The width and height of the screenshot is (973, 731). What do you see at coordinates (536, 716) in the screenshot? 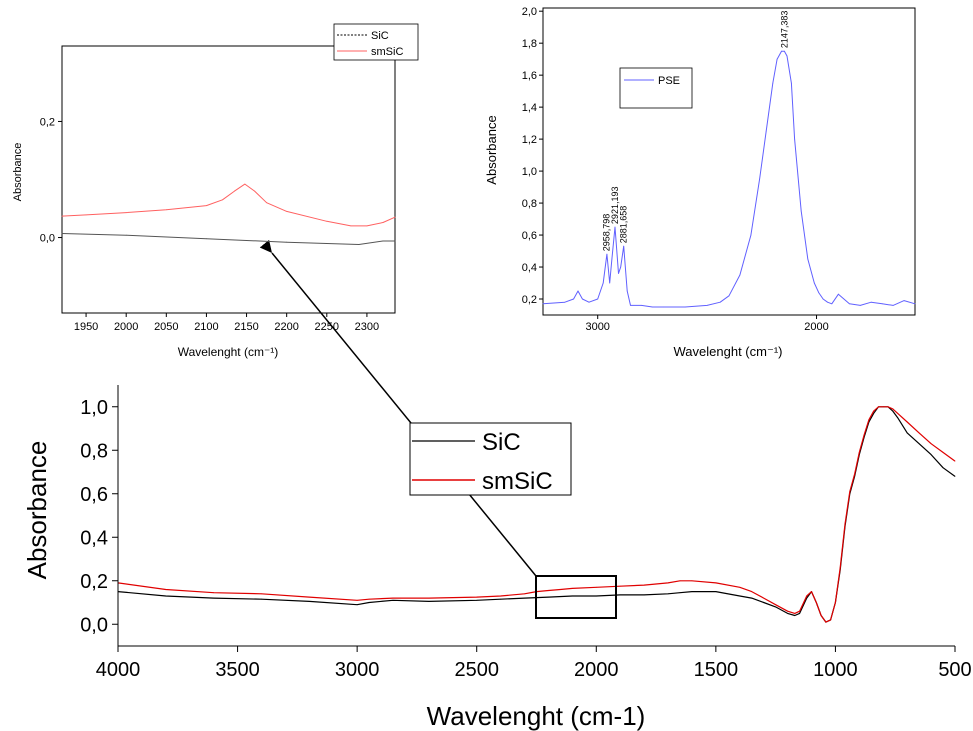
I see `main-x-axis-title: Wavelenght (cm-1)` at bounding box center [536, 716].